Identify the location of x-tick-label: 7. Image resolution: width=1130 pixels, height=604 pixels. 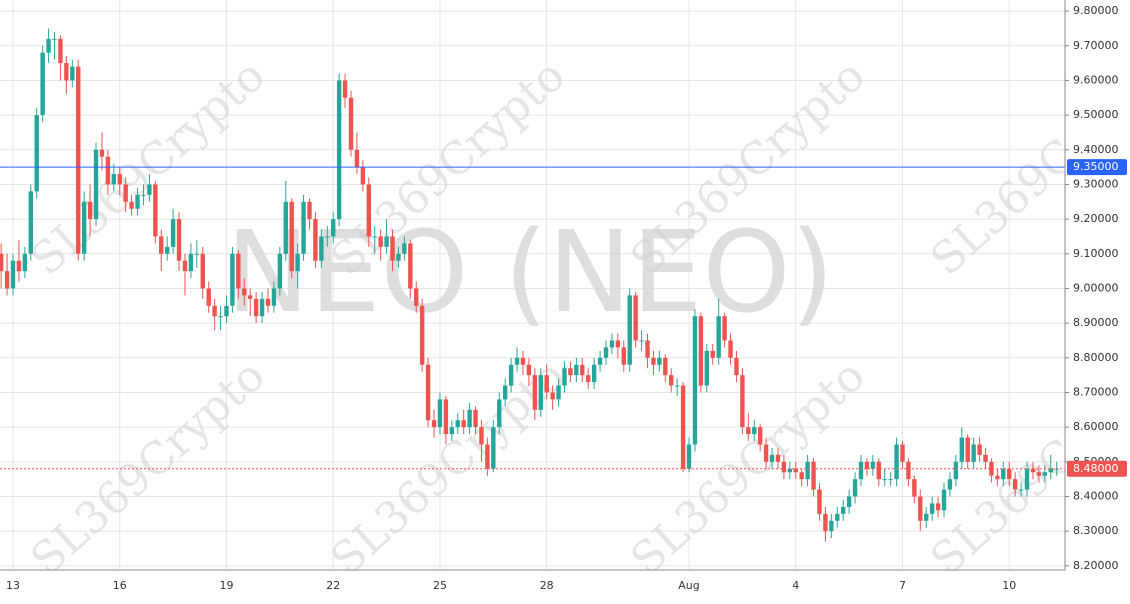
(902, 585).